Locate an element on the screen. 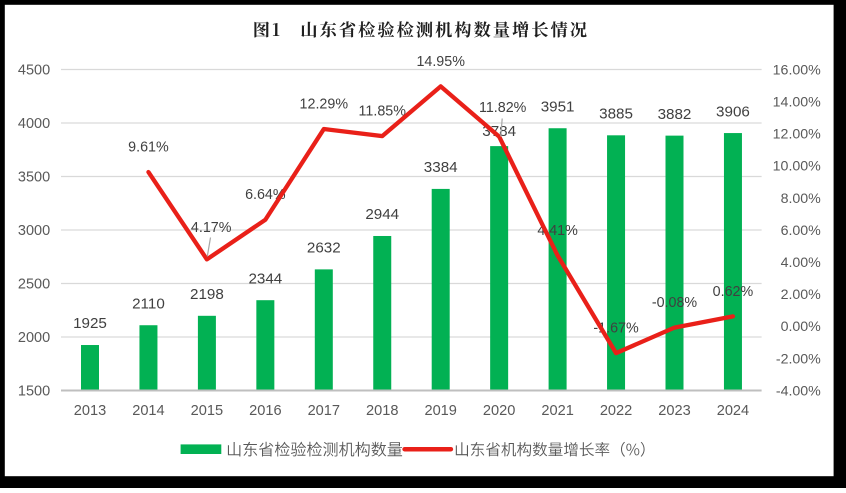  svg-text: -0.08% is located at coordinates (675, 303).